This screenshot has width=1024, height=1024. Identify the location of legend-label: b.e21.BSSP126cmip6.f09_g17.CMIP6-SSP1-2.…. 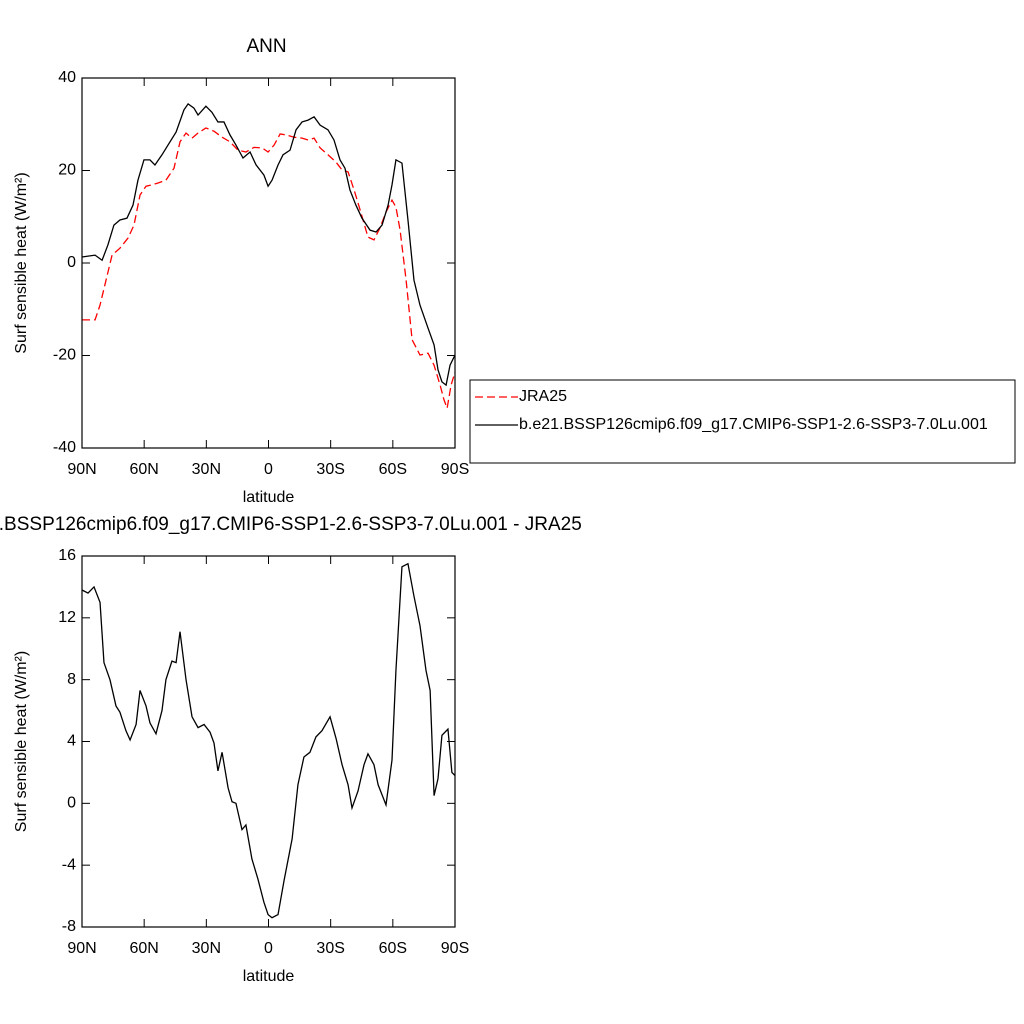
(753, 424).